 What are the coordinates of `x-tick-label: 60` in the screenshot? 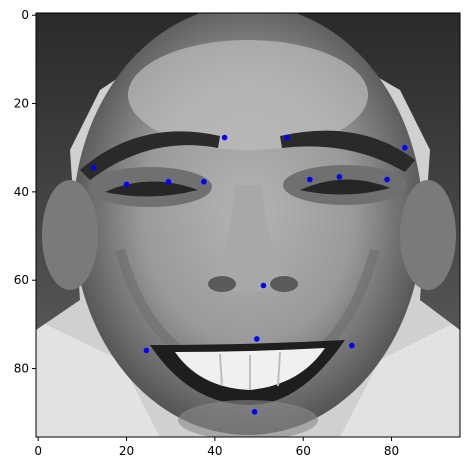 It's located at (303, 451).